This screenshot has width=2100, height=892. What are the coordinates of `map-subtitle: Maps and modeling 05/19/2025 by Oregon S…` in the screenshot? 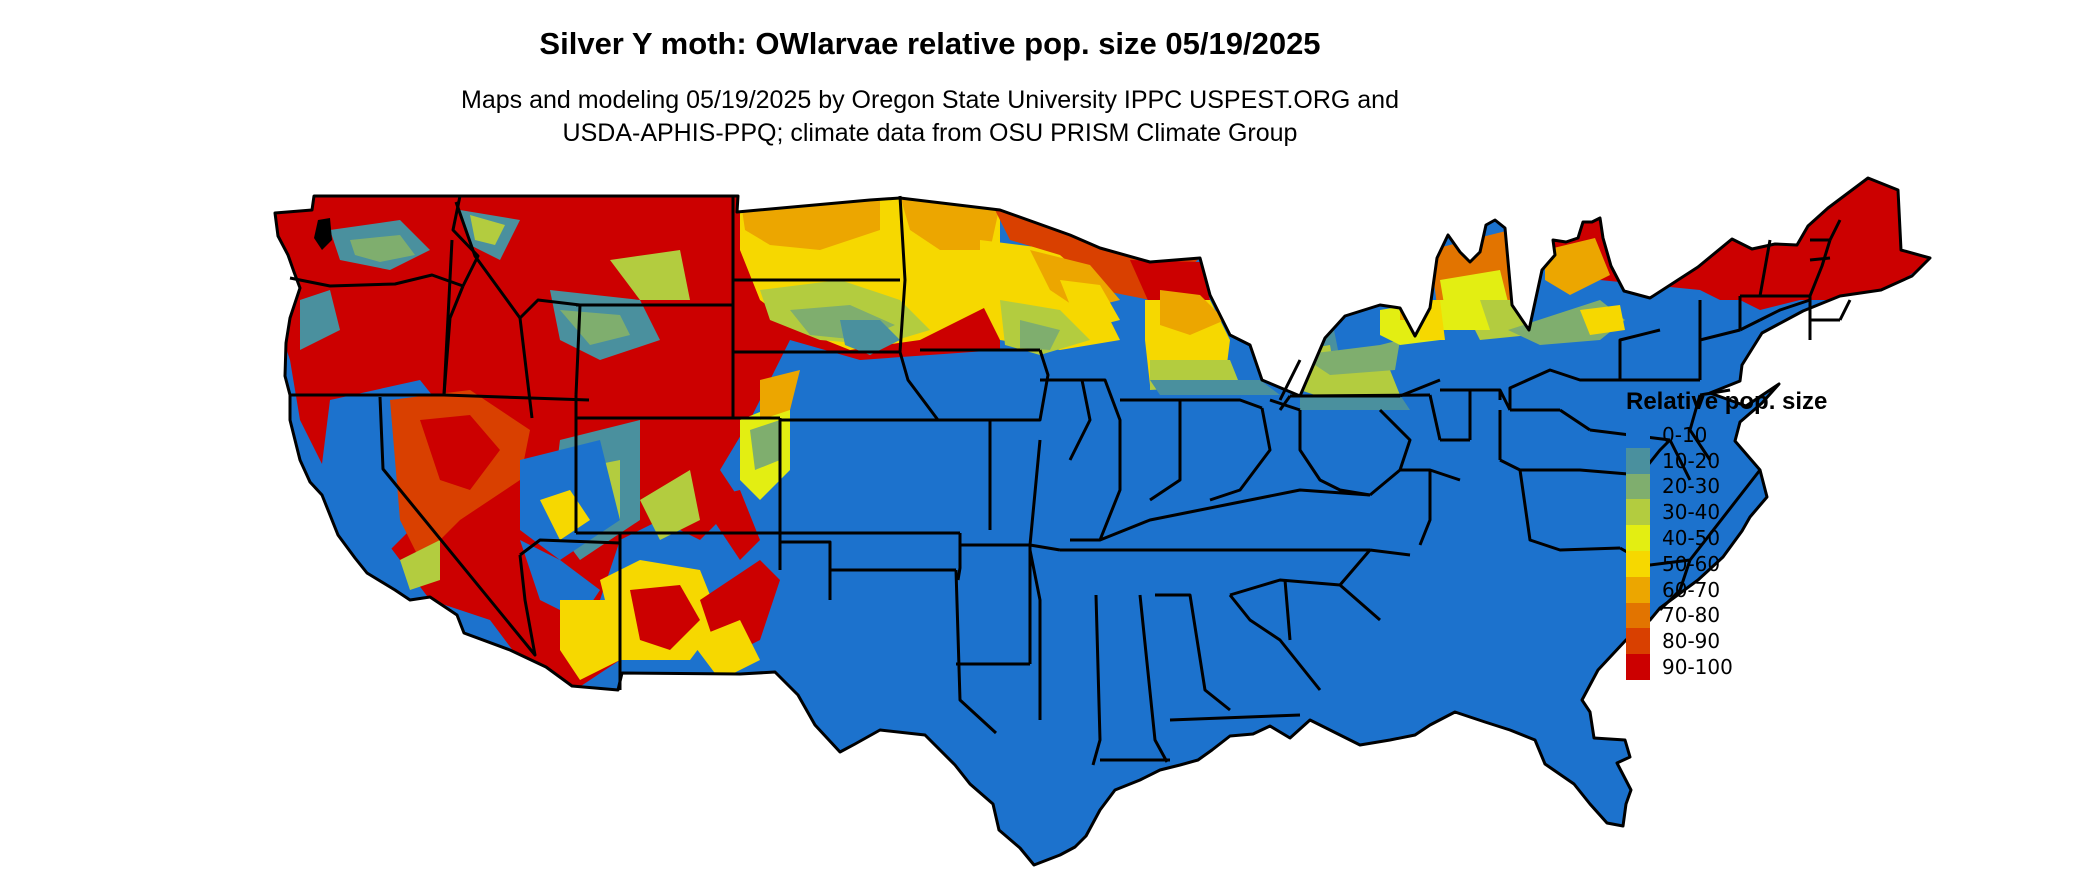 It's located at (930, 117).